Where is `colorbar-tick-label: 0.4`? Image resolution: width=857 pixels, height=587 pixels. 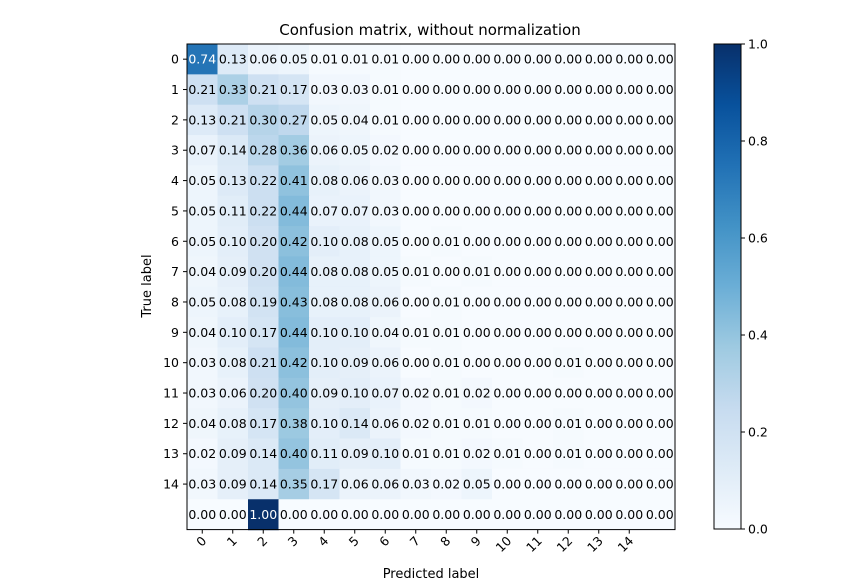 colorbar-tick-label: 0.4 is located at coordinates (758, 335).